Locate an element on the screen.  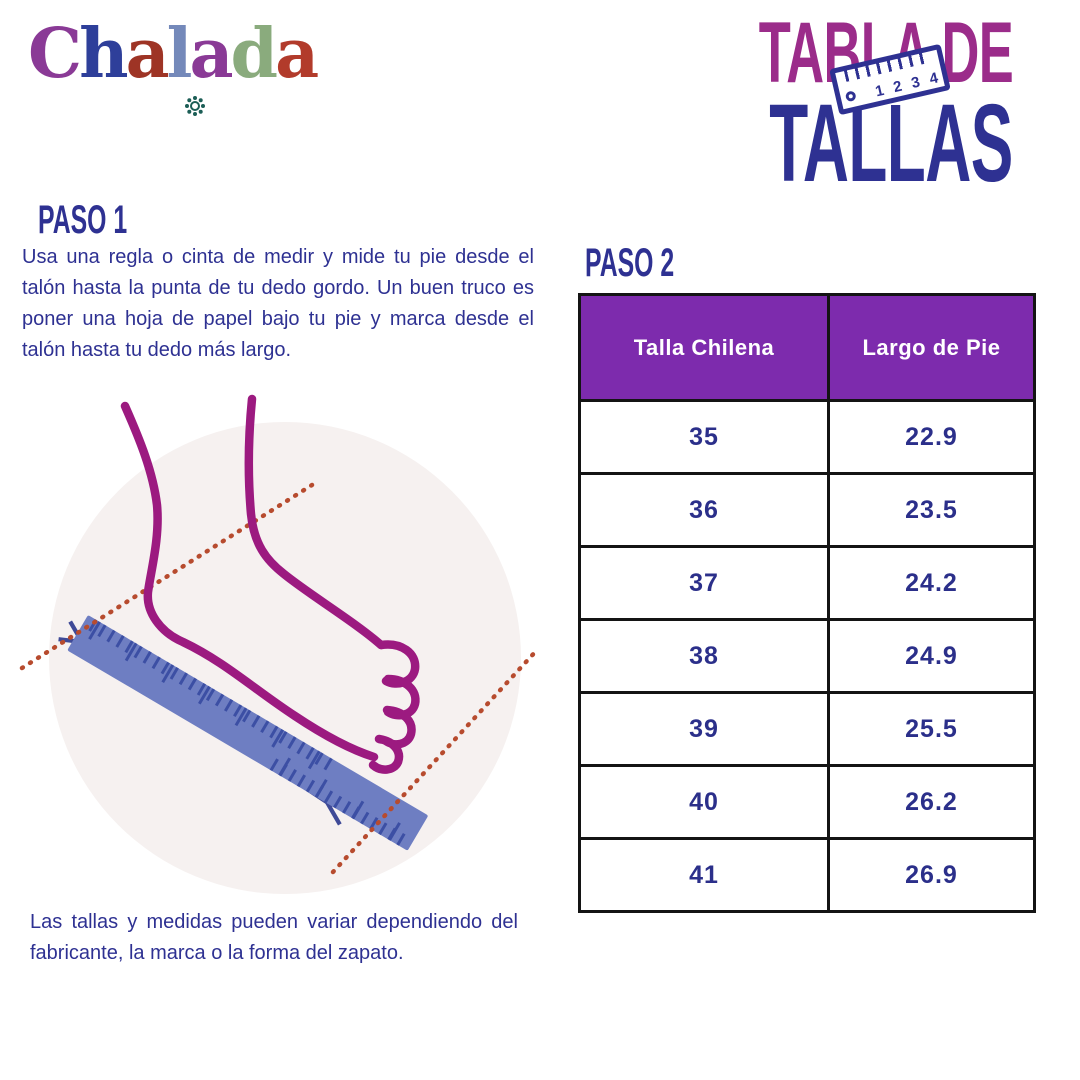
brand-logo: Chalada is located at coordinates (173, 64).